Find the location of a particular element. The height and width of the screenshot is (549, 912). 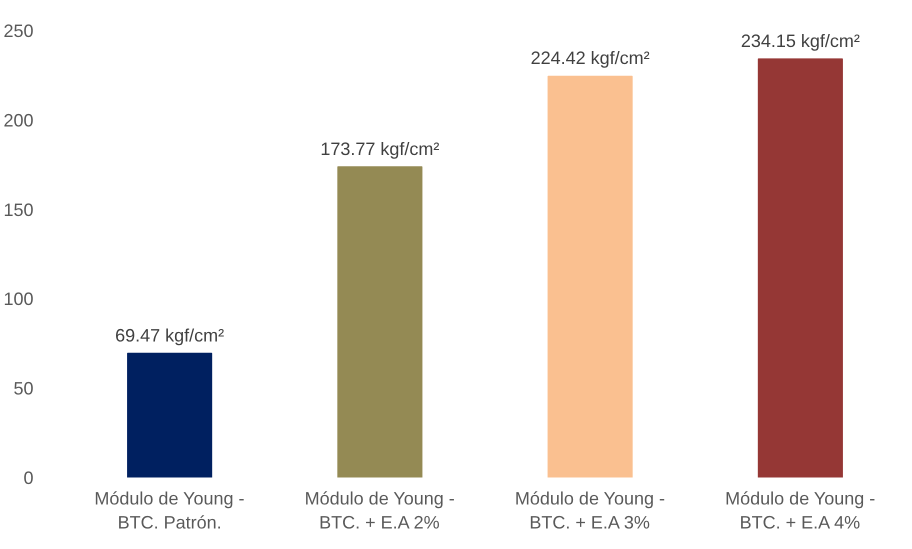

y-tick-label: 250 is located at coordinates (18, 31).